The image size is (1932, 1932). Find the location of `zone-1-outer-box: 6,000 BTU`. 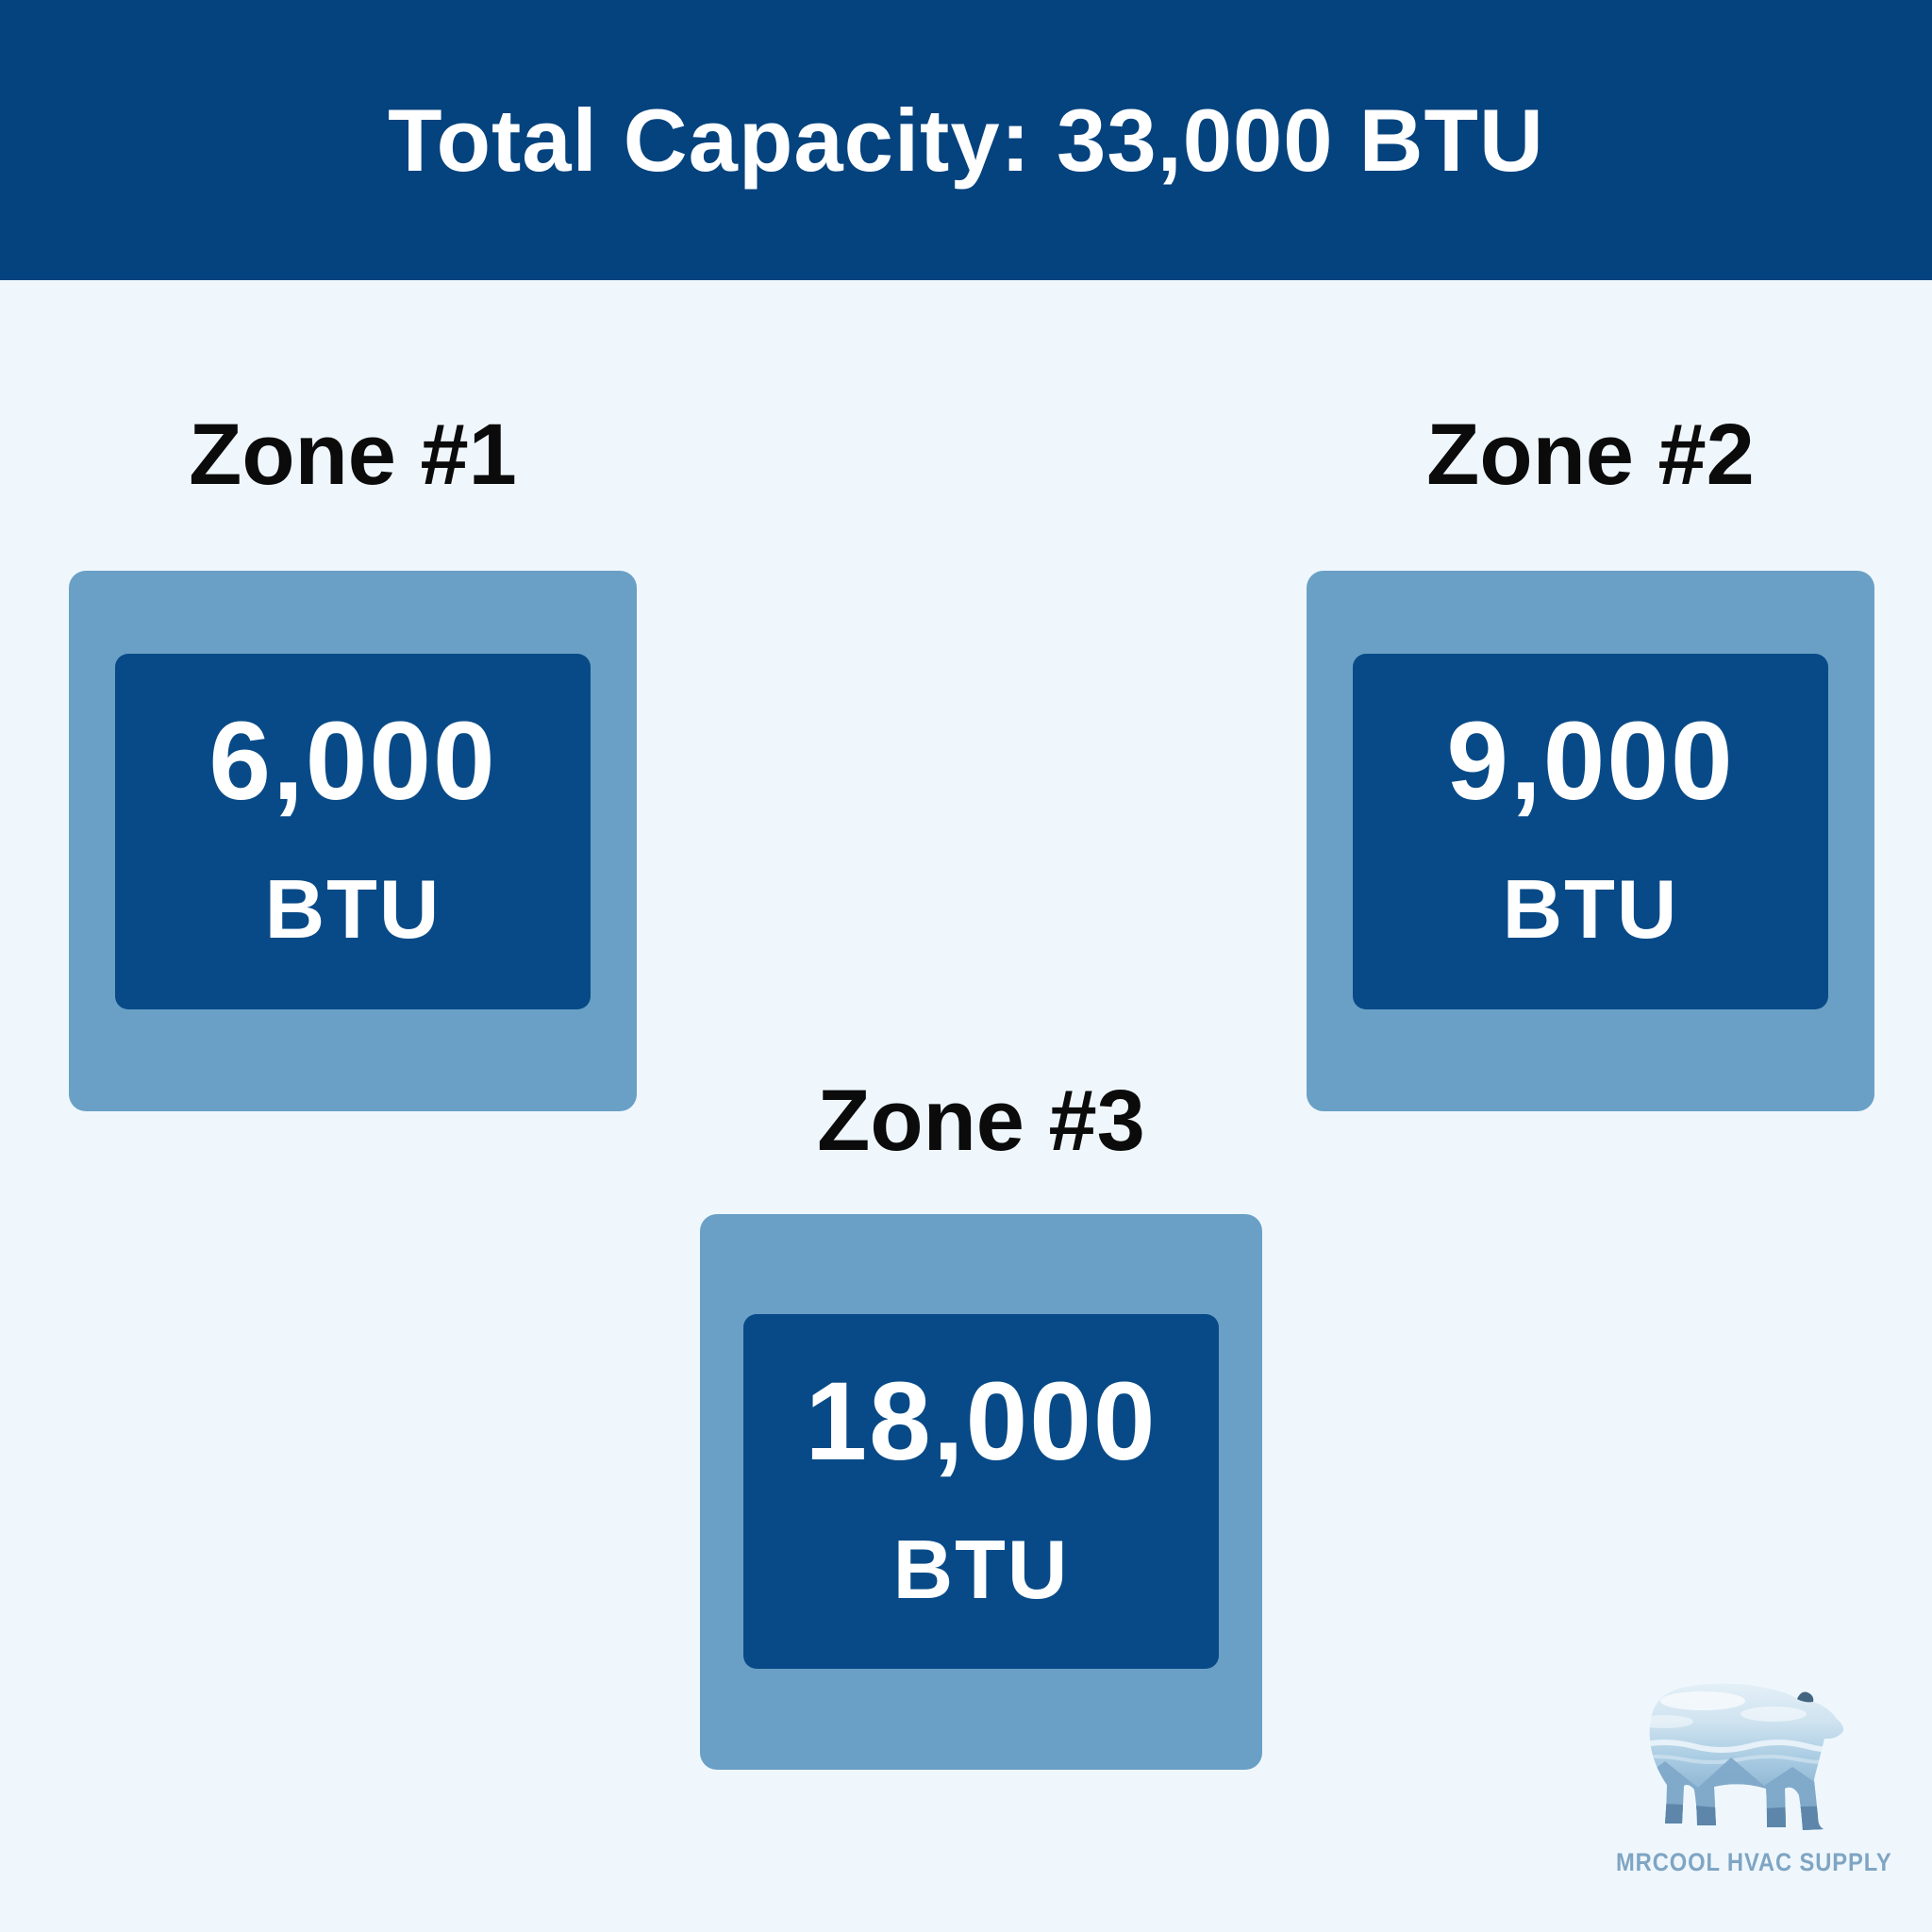

zone-1-outer-box: 6,000 BTU is located at coordinates (353, 841).